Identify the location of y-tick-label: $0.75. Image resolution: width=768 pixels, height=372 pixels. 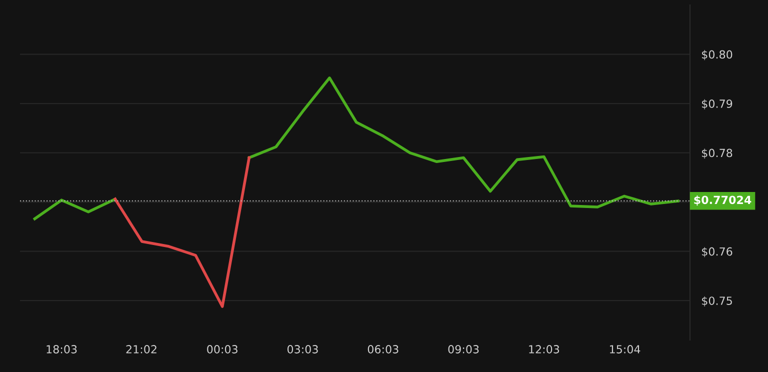
(717, 301).